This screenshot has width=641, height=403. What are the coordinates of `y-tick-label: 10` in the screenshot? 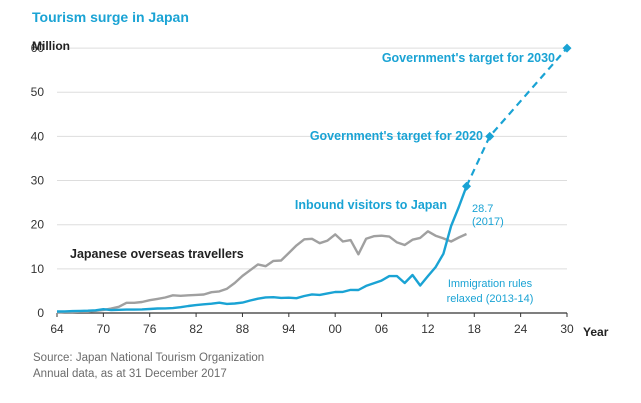 It's located at (38, 269).